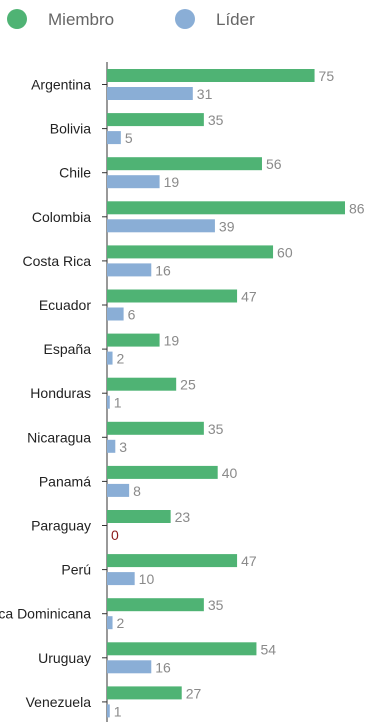  Describe the element at coordinates (184, 164) in the screenshot. I see `bar-miembro-chile` at that location.